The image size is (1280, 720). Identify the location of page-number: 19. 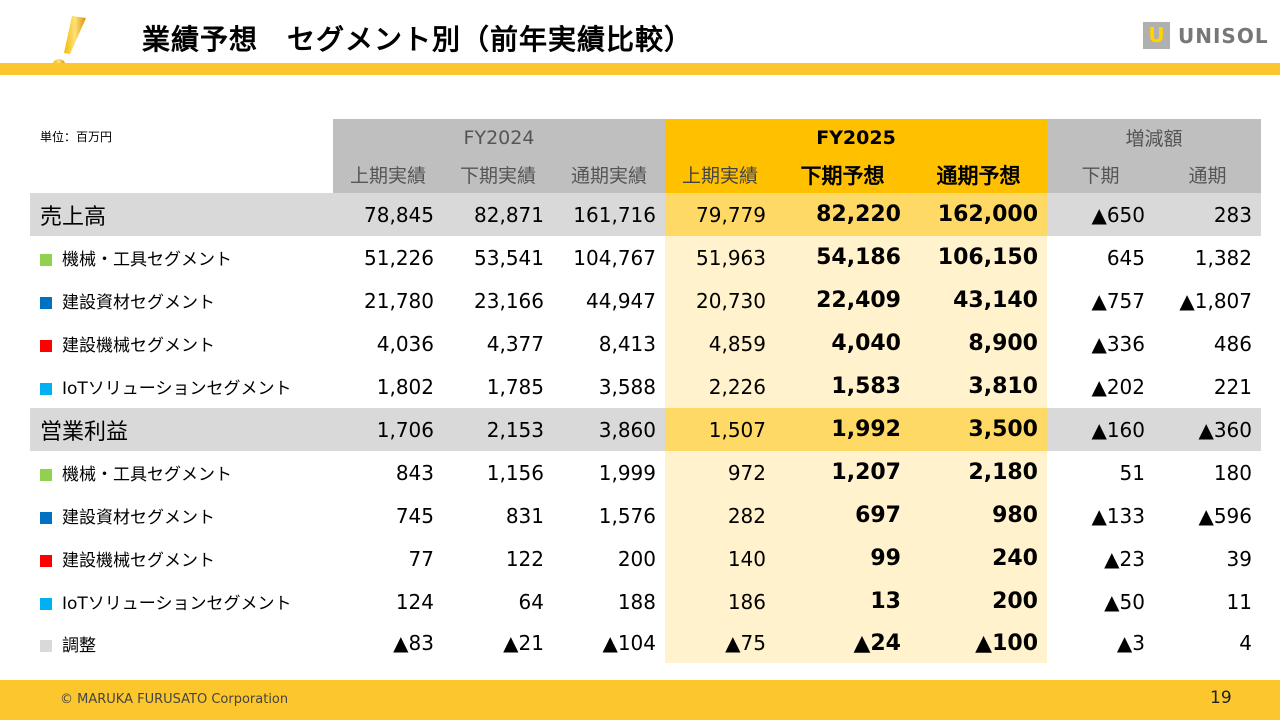
(1221, 698).